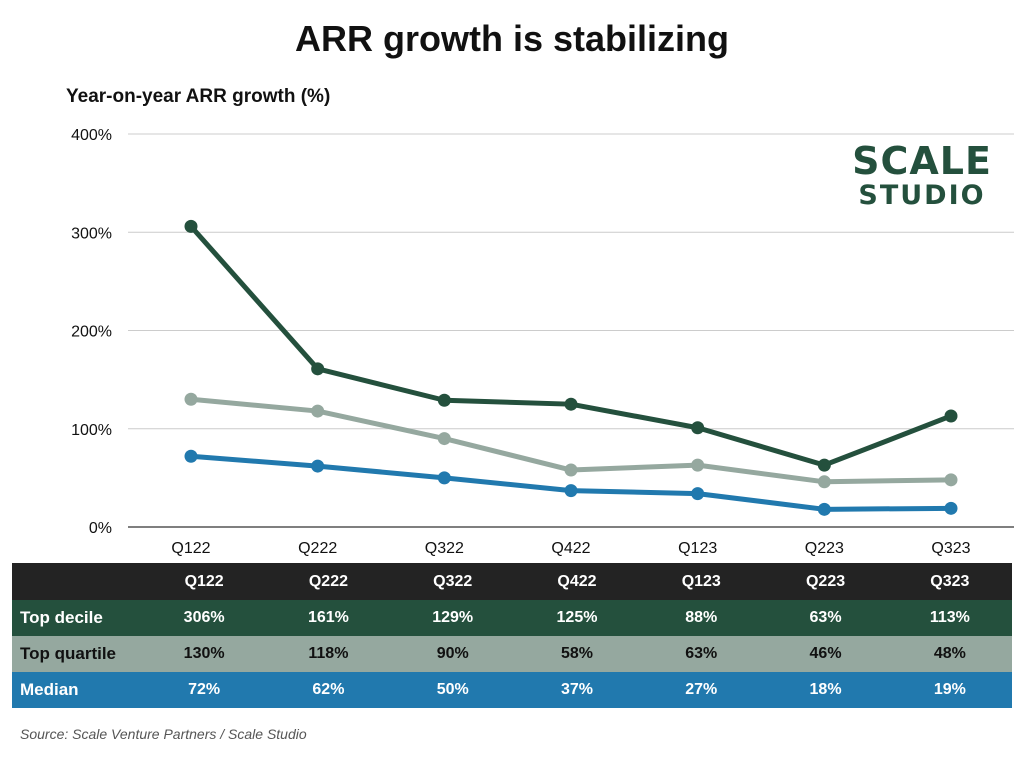  Describe the element at coordinates (91, 135) in the screenshot. I see `y-tick-label: 400%` at that location.